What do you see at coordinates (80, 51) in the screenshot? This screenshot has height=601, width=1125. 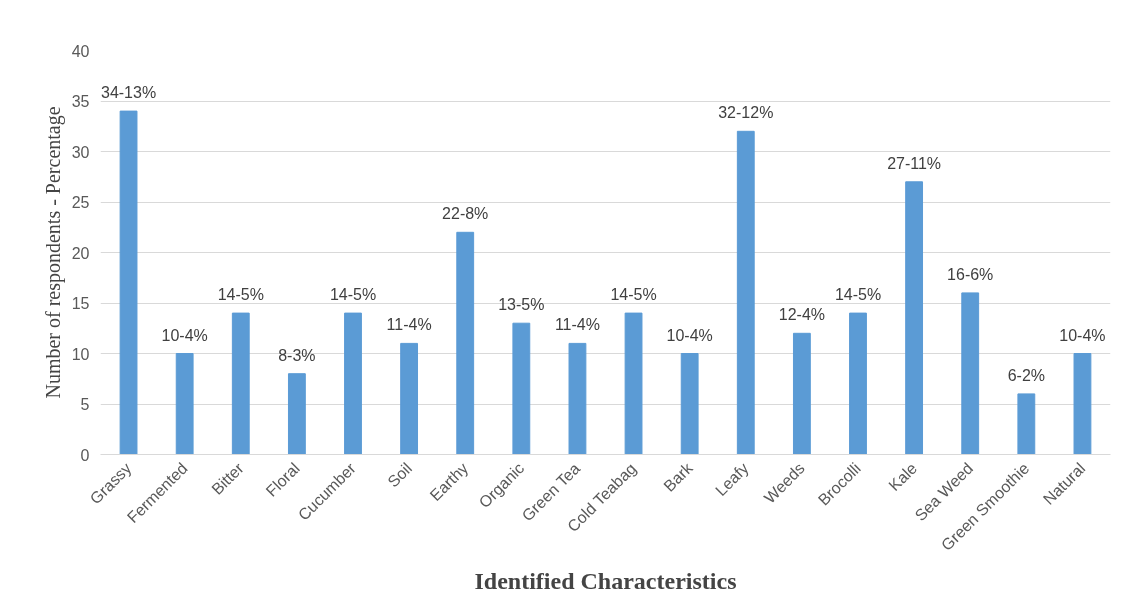 I see `y-tick-label: 40` at bounding box center [80, 51].